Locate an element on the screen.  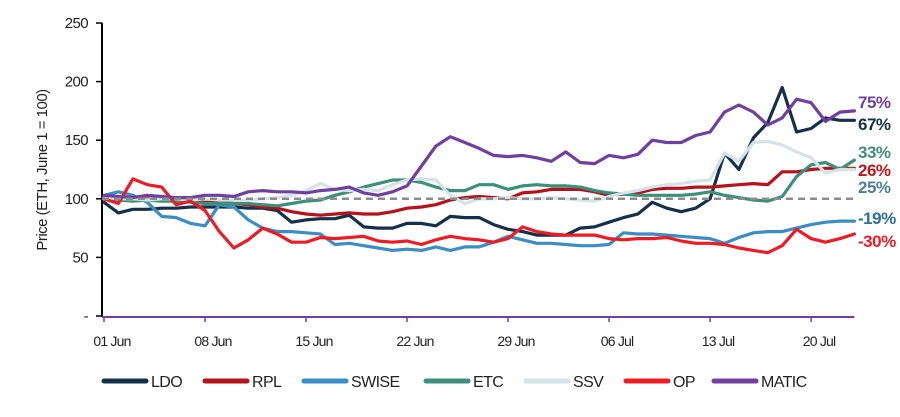
legend-label-op: OP is located at coordinates (684, 382).